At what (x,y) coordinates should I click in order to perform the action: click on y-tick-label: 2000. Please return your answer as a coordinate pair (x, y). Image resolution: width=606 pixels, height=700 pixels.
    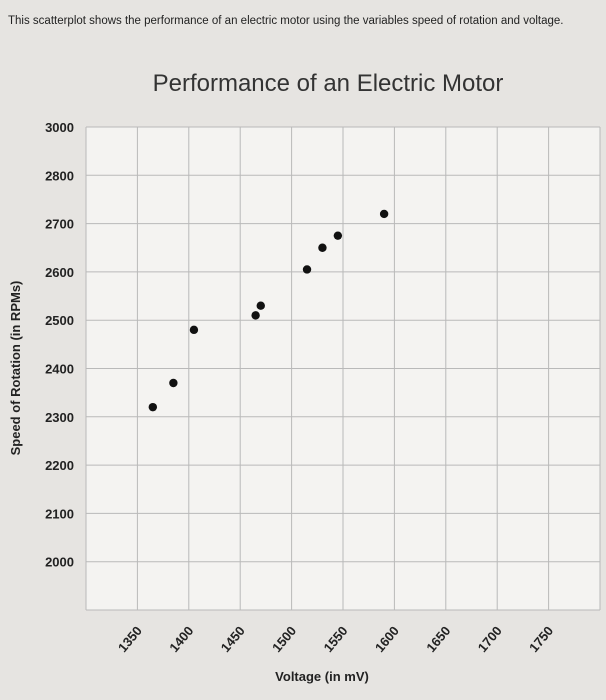
    Looking at the image, I should click on (59, 562).